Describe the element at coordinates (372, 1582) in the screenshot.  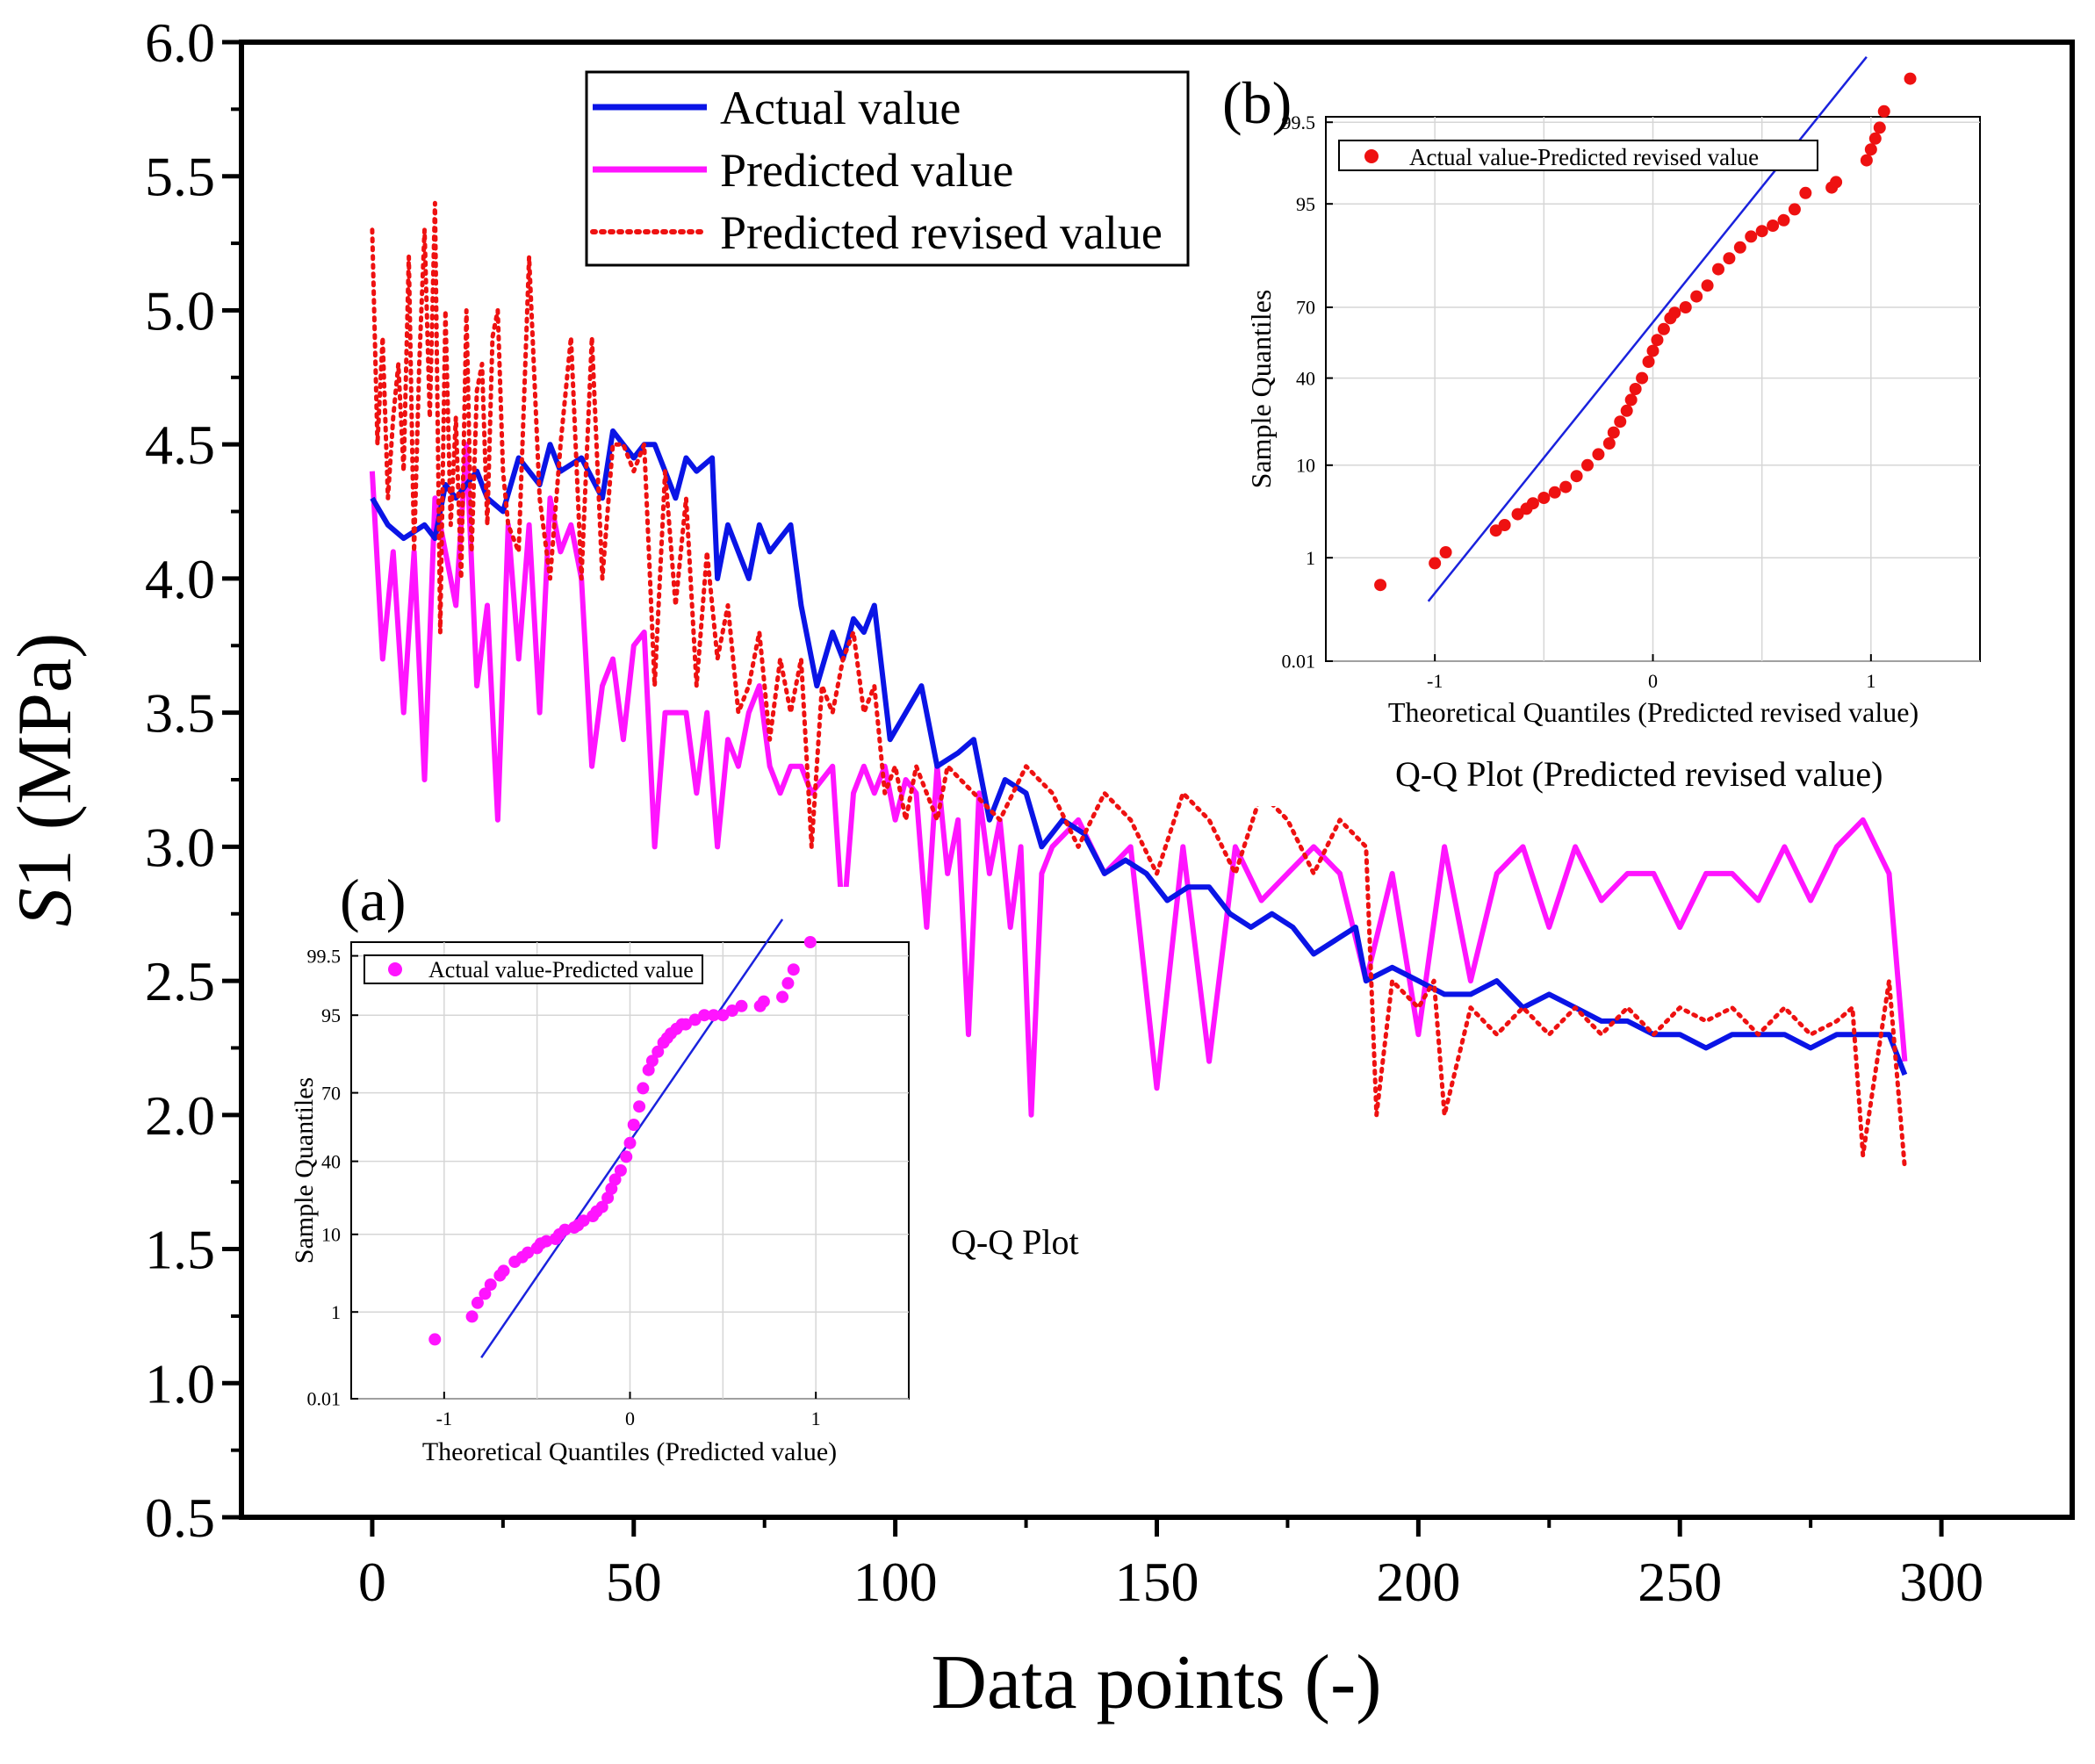
I see `x-tick-label: 0` at that location.